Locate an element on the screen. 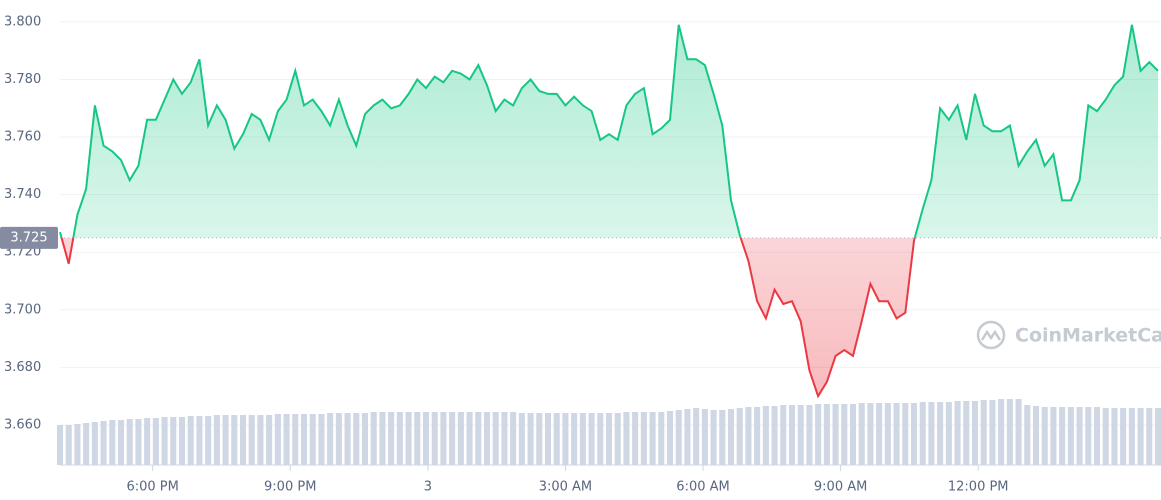  y-tick-label: 3.780 is located at coordinates (22, 79).